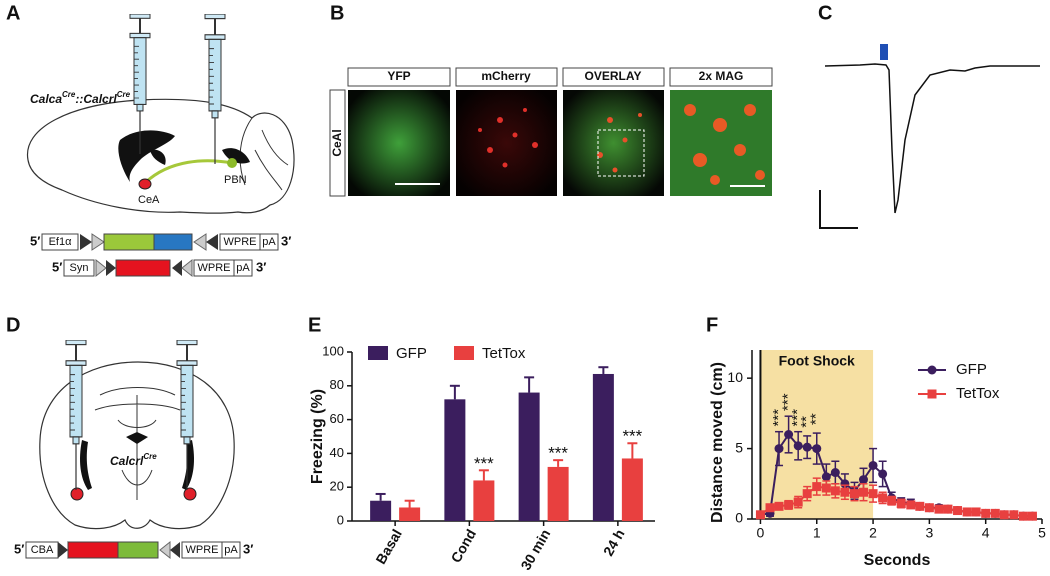 This screenshot has height=576, width=1050. I want to click on legend-label: GFP, so click(411, 353).